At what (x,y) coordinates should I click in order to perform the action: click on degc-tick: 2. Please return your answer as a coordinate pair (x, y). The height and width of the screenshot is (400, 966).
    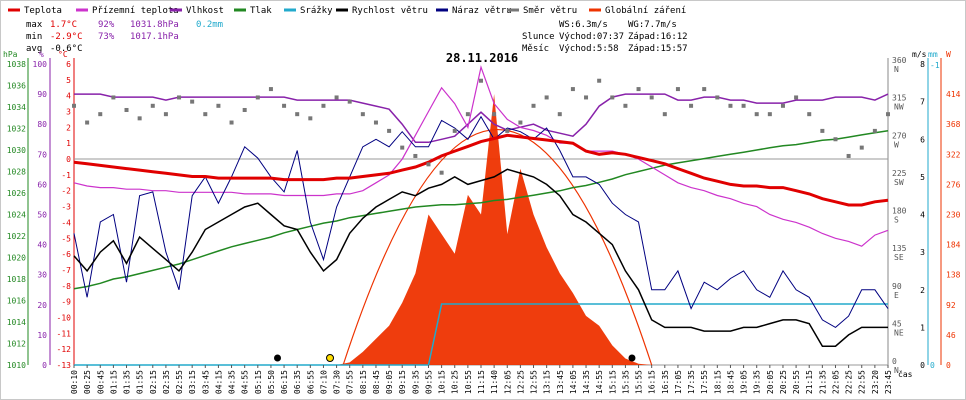
    Looking at the image, I should click on (68, 127).